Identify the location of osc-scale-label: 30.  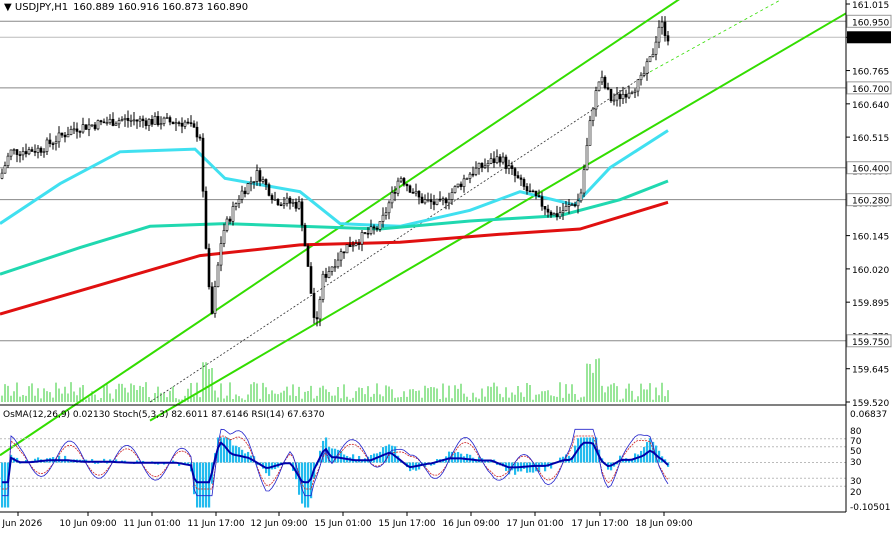
(856, 482).